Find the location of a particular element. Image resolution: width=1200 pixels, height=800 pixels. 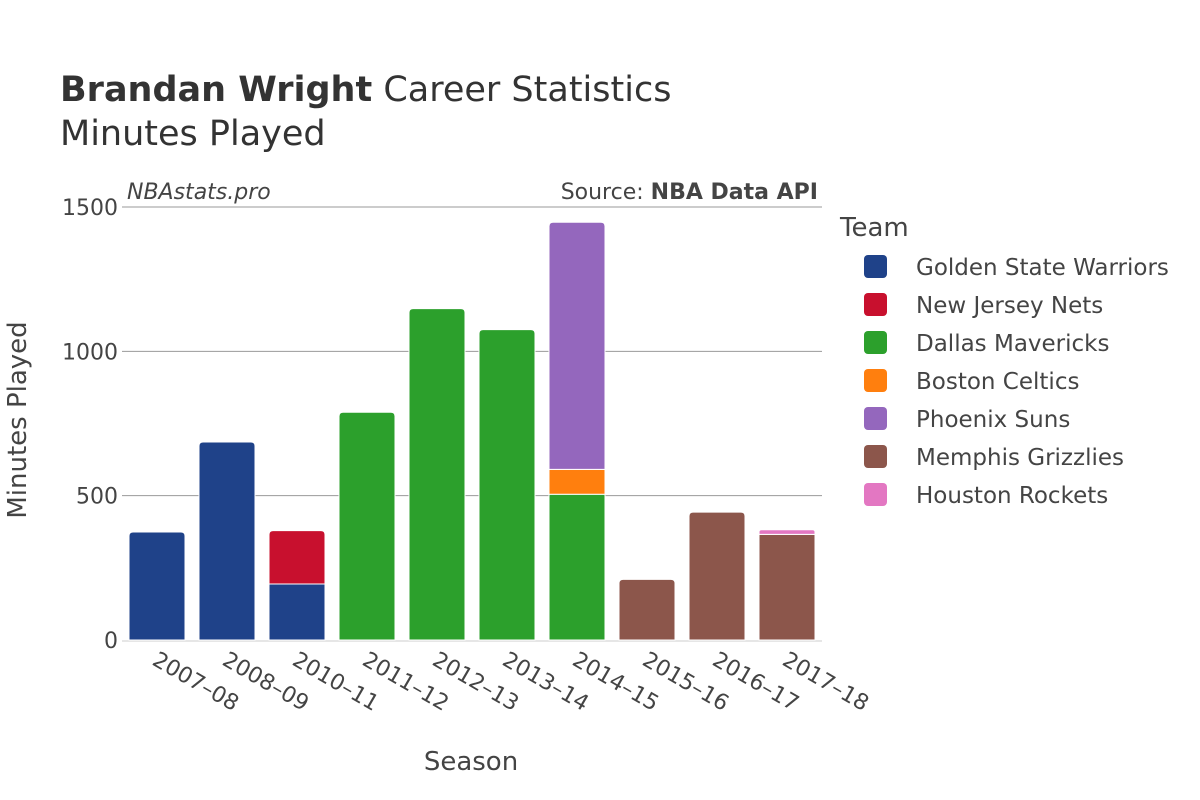

chart-subtitle: Minutes Played is located at coordinates (193, 134).